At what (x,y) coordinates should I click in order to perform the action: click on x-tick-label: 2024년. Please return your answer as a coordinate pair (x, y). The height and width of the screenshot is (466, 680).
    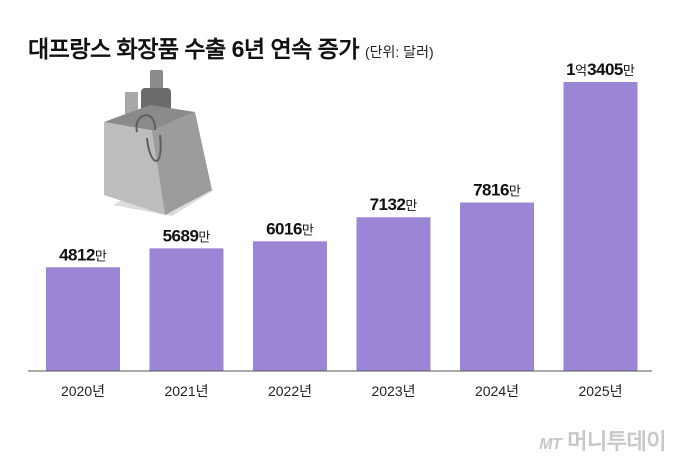
    Looking at the image, I should click on (497, 391).